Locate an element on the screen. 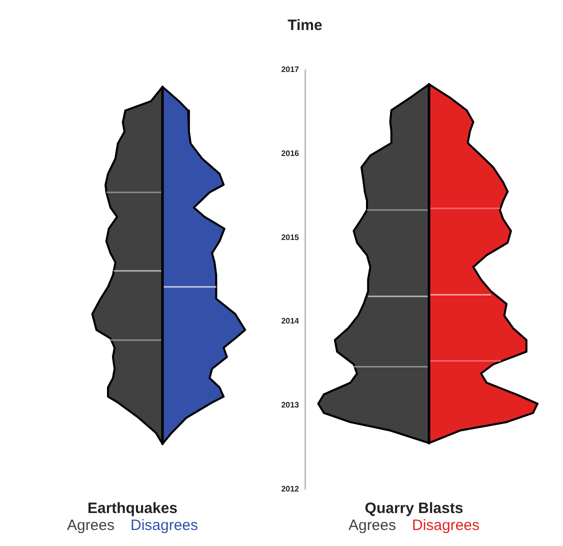 The height and width of the screenshot is (546, 563). y-tick-label: 2014 is located at coordinates (290, 321).